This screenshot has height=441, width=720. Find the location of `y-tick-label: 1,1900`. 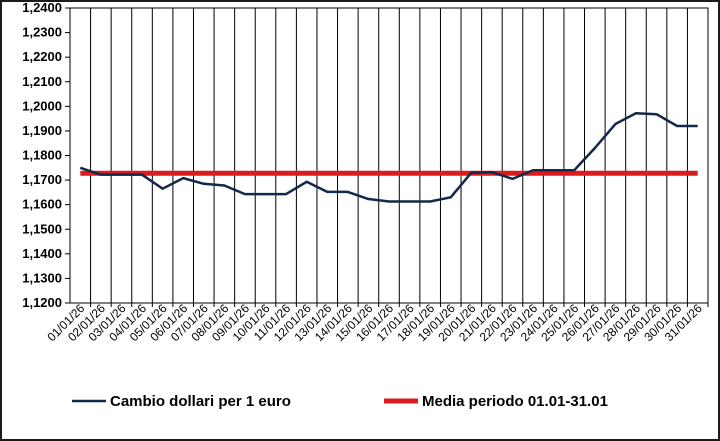

y-tick-label: 1,1900 is located at coordinates (42, 130).